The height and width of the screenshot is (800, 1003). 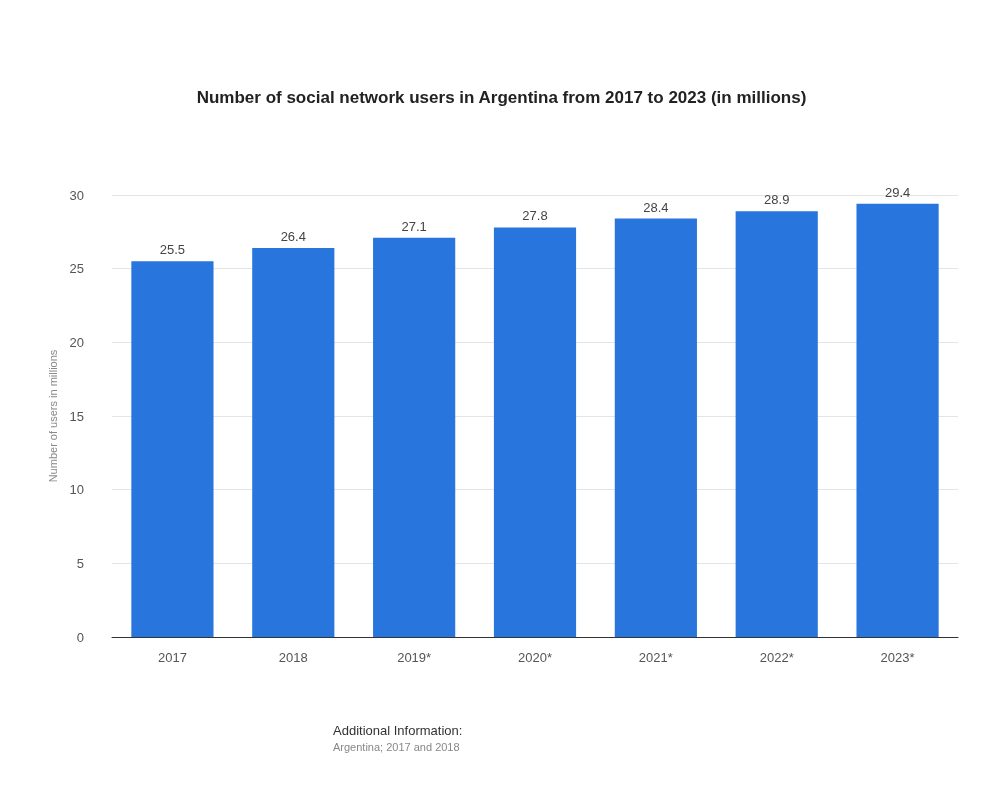 What do you see at coordinates (76, 195) in the screenshot?
I see `y-tick-label: 30` at bounding box center [76, 195].